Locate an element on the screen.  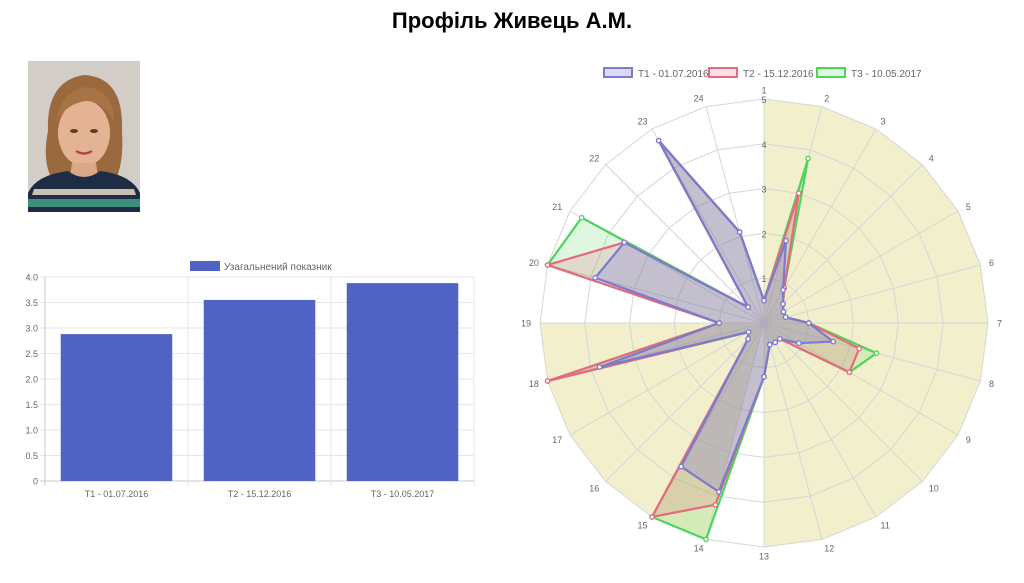
bar-legend-label: Узагальнений показник is located at coordinates (278, 267).